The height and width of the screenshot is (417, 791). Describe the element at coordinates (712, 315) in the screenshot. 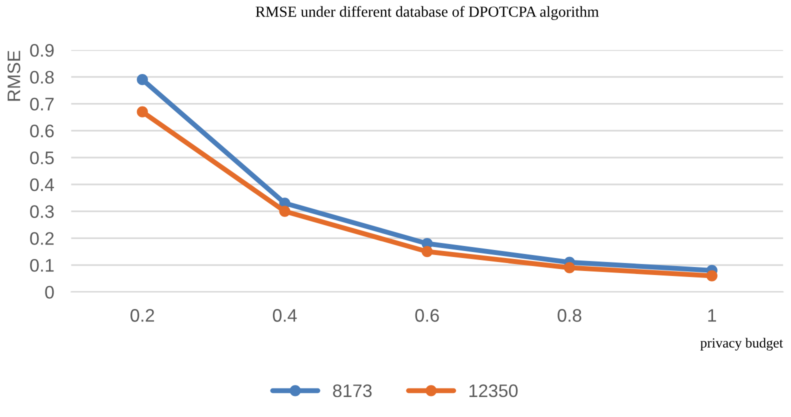

I see `x-tick-label: 1` at that location.